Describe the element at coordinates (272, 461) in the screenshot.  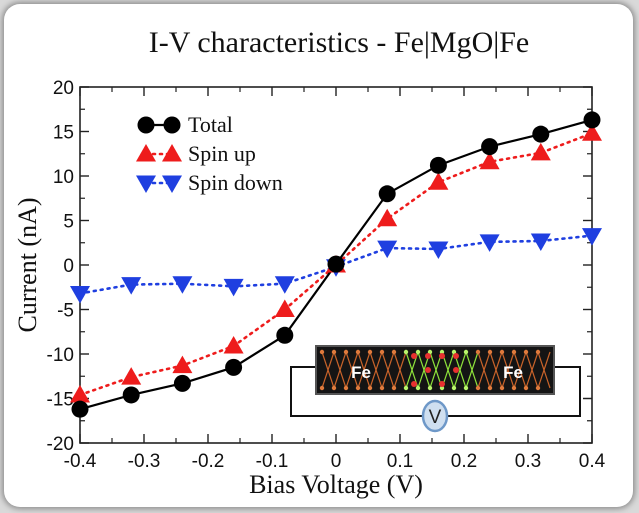
I see `x-tick-label: -0.1` at that location.